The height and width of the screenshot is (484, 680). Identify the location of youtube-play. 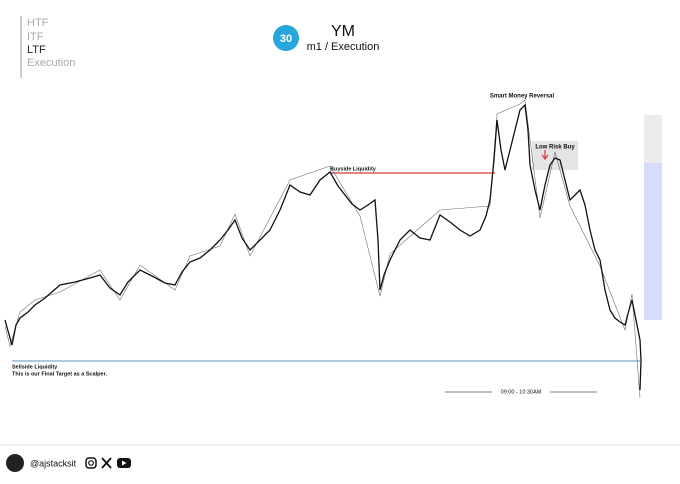
(124, 463).